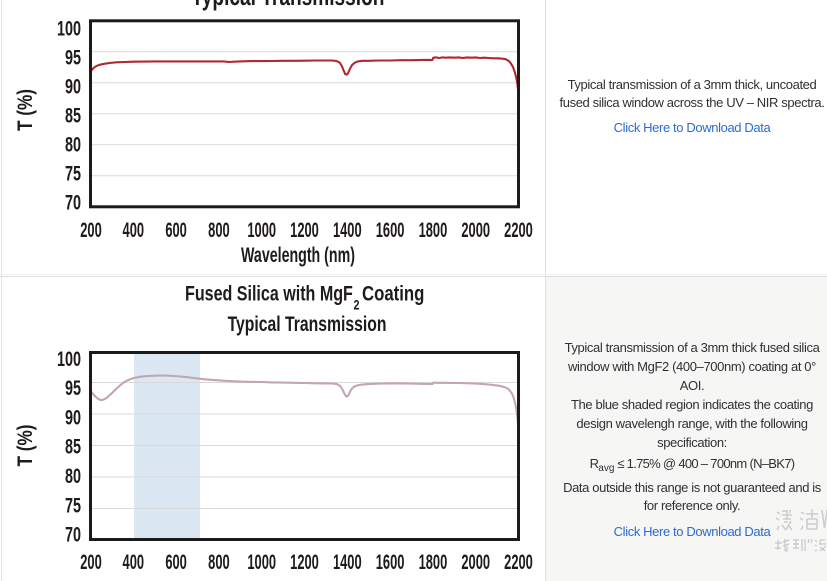 The image size is (827, 581). What do you see at coordinates (357, 304) in the screenshot?
I see `svg-text: 2` at bounding box center [357, 304].